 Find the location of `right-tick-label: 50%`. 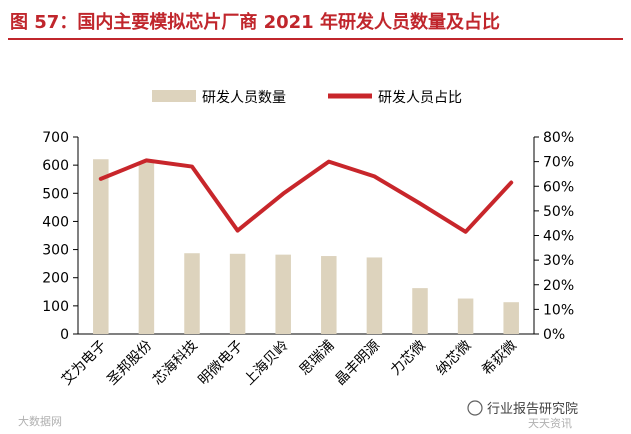

right-tick-label: 50% is located at coordinates (558, 212).